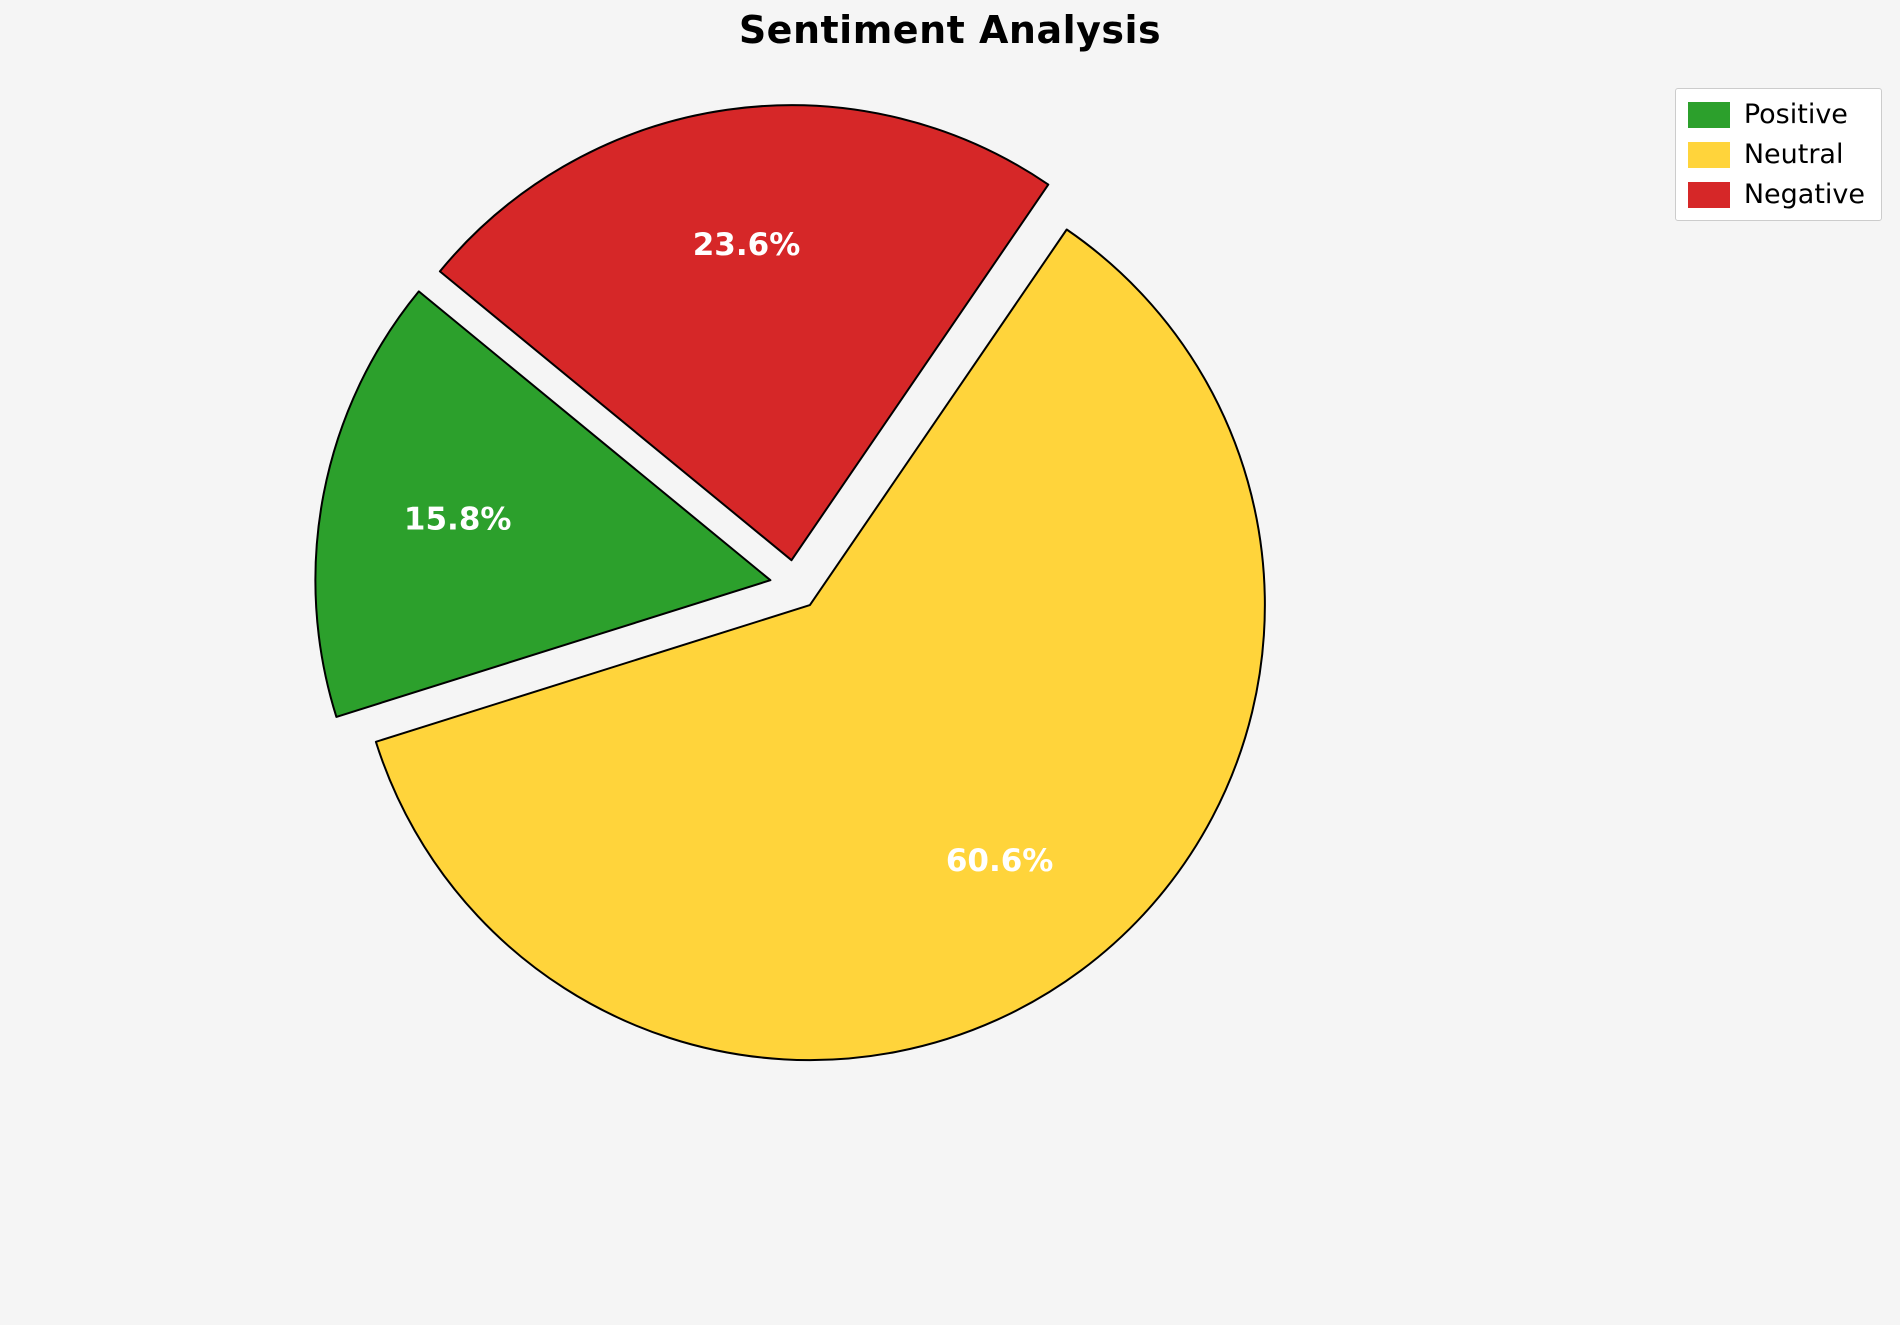 The height and width of the screenshot is (1325, 1900). I want to click on legend-swatch-neutral, so click(1708, 154).